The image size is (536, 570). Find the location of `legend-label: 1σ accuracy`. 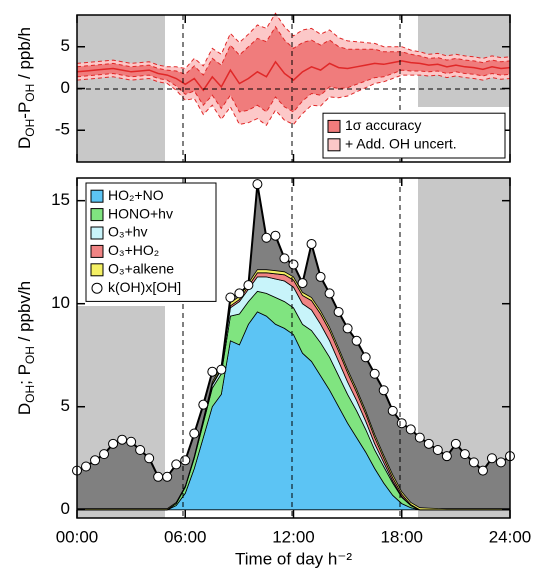

legend-label: 1σ accuracy is located at coordinates (383, 125).